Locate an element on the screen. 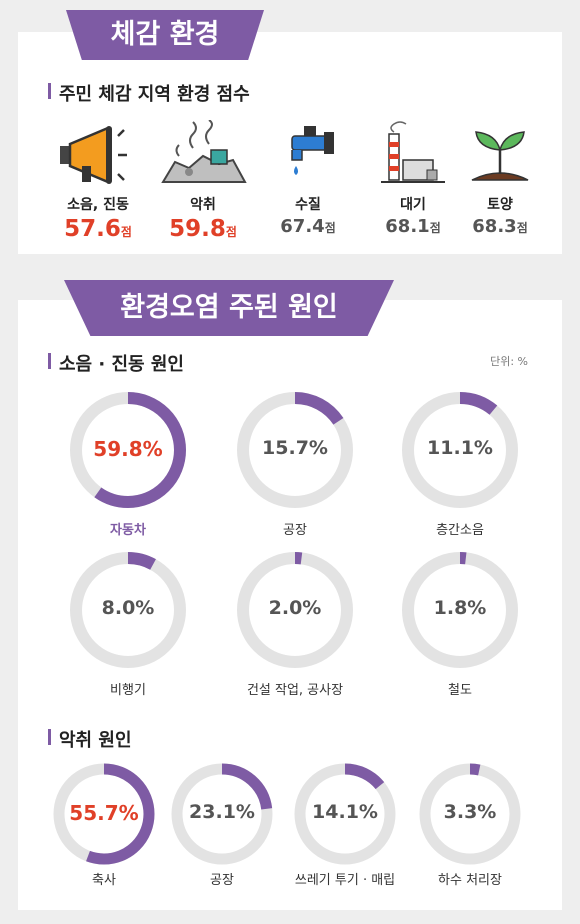 The width and height of the screenshot is (580, 924). donut-chart: 2.0% is located at coordinates (295, 610).